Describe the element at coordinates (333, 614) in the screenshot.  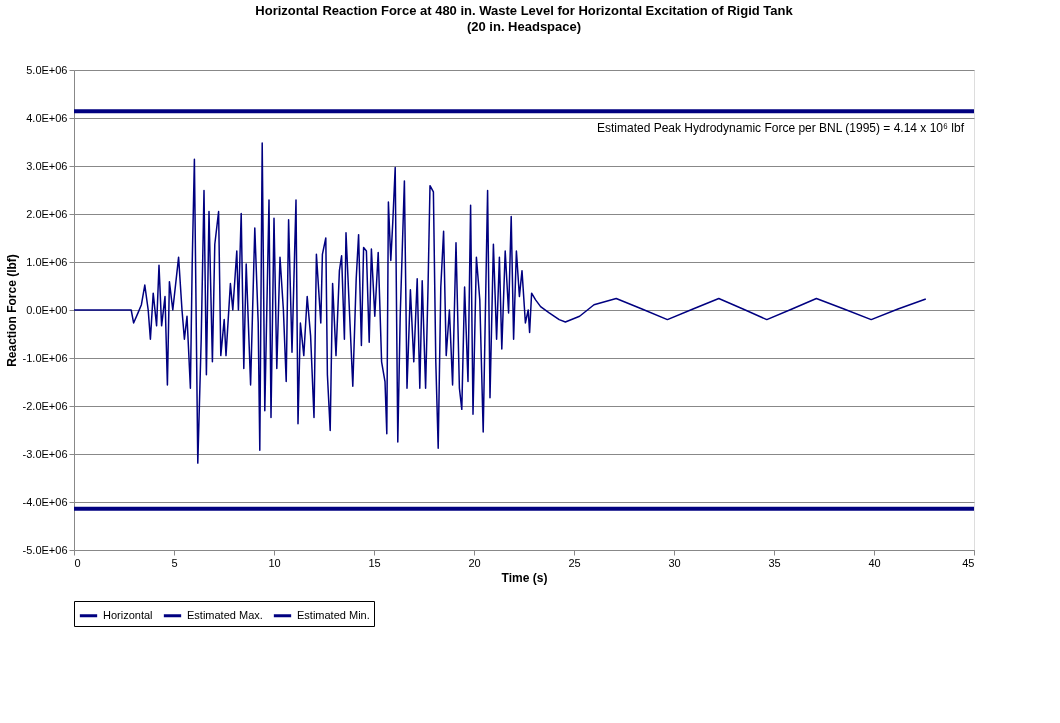
I see `legend-label: Estimated Min.` at that location.